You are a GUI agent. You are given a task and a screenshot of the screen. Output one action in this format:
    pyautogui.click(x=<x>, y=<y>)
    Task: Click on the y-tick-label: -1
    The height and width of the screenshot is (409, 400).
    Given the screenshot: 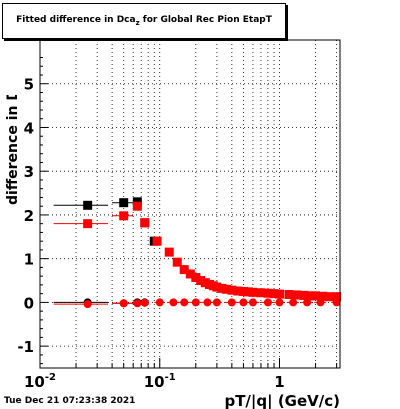 What is the action you would take?
    pyautogui.click(x=25, y=347)
    